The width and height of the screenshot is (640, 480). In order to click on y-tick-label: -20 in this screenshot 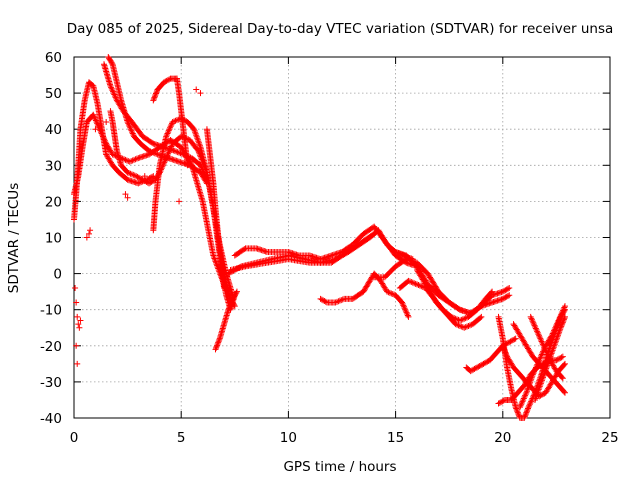, I will do `click(51, 347)`.